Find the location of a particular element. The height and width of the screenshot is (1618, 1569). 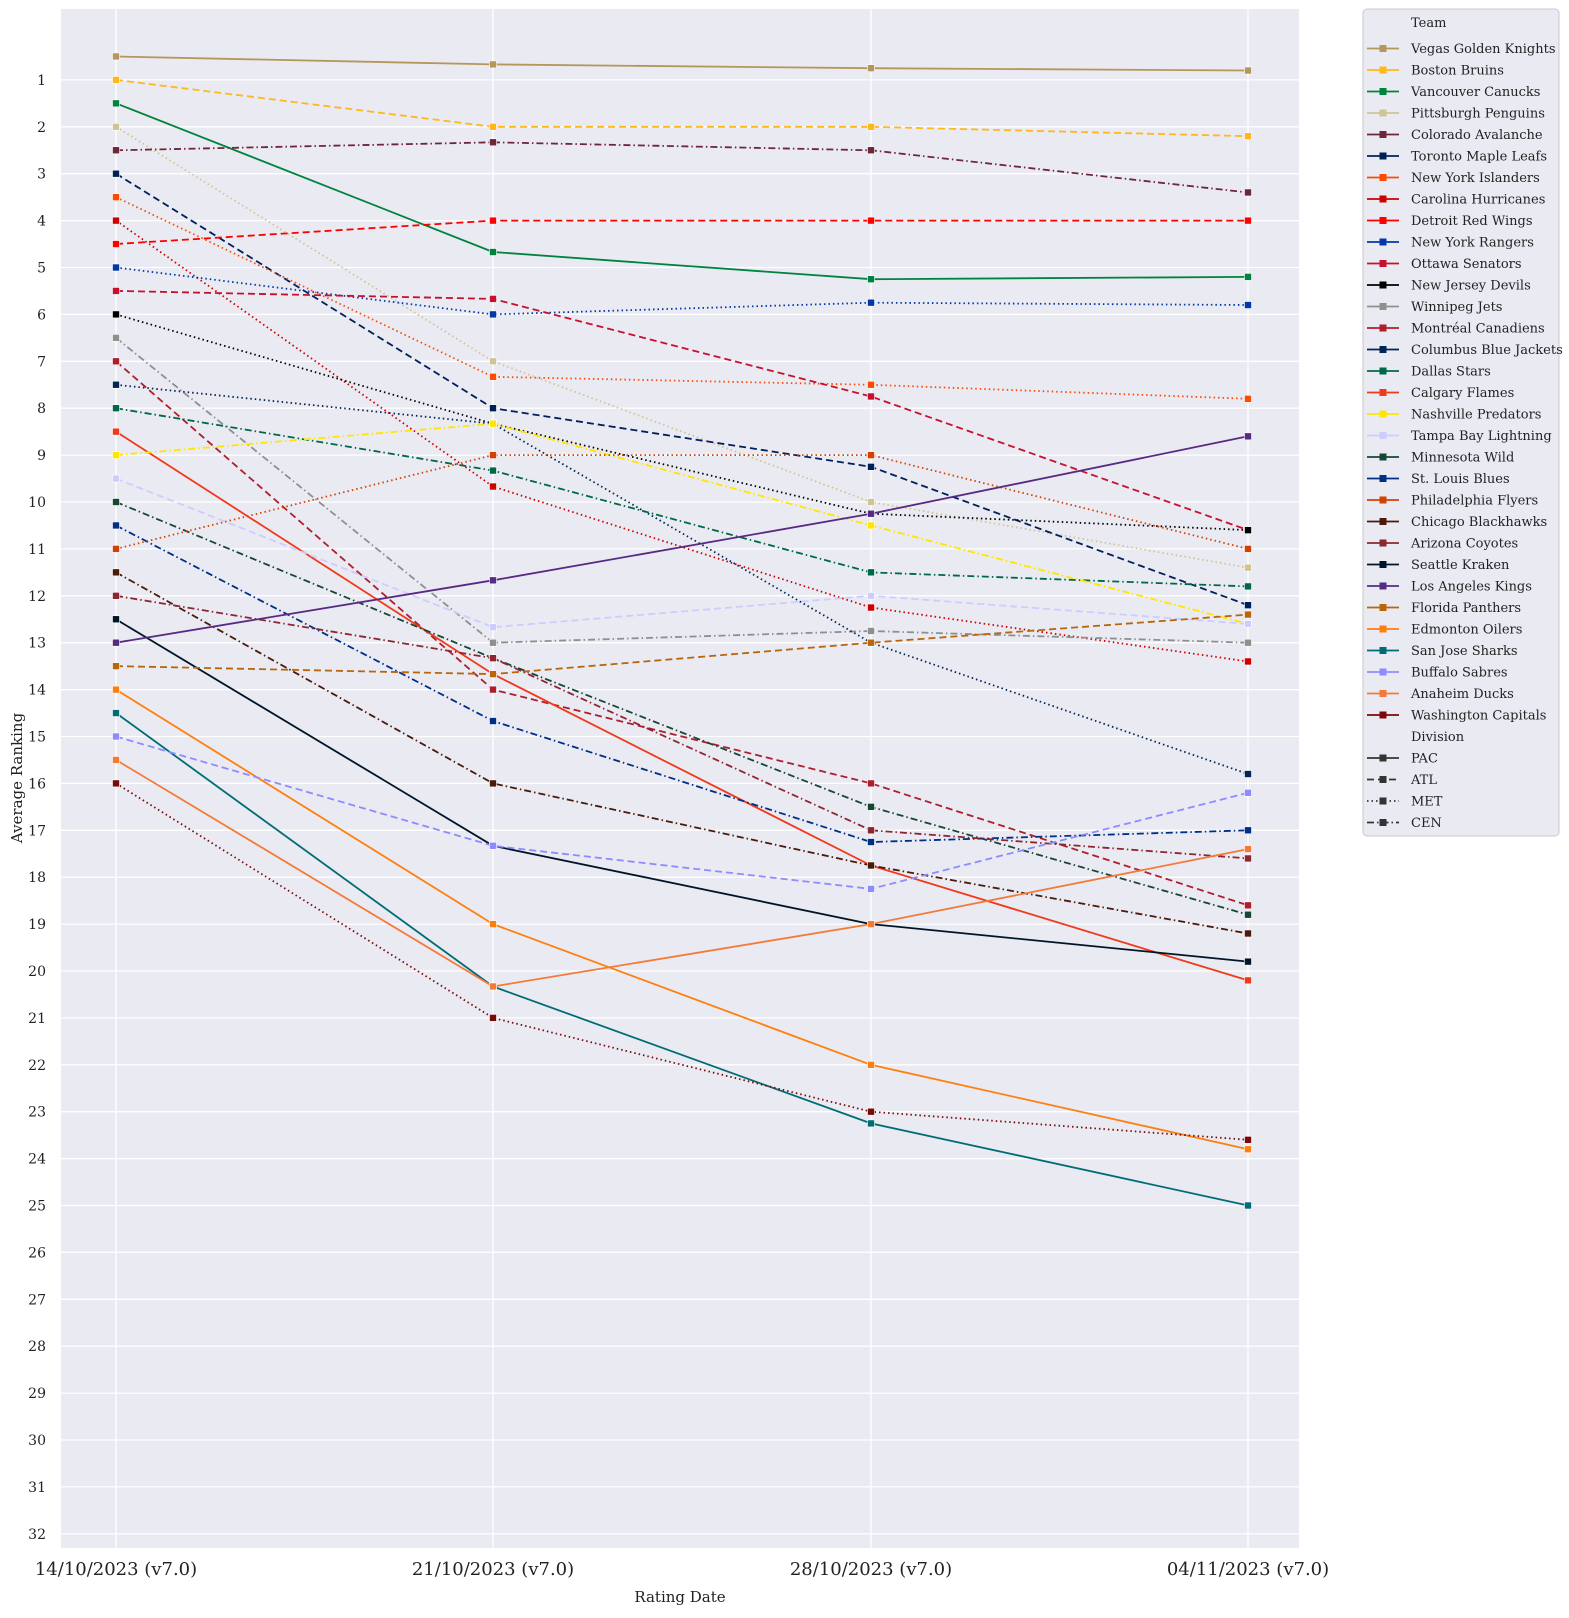

legend-item: Detroit Red Wings is located at coordinates (1450, 221).